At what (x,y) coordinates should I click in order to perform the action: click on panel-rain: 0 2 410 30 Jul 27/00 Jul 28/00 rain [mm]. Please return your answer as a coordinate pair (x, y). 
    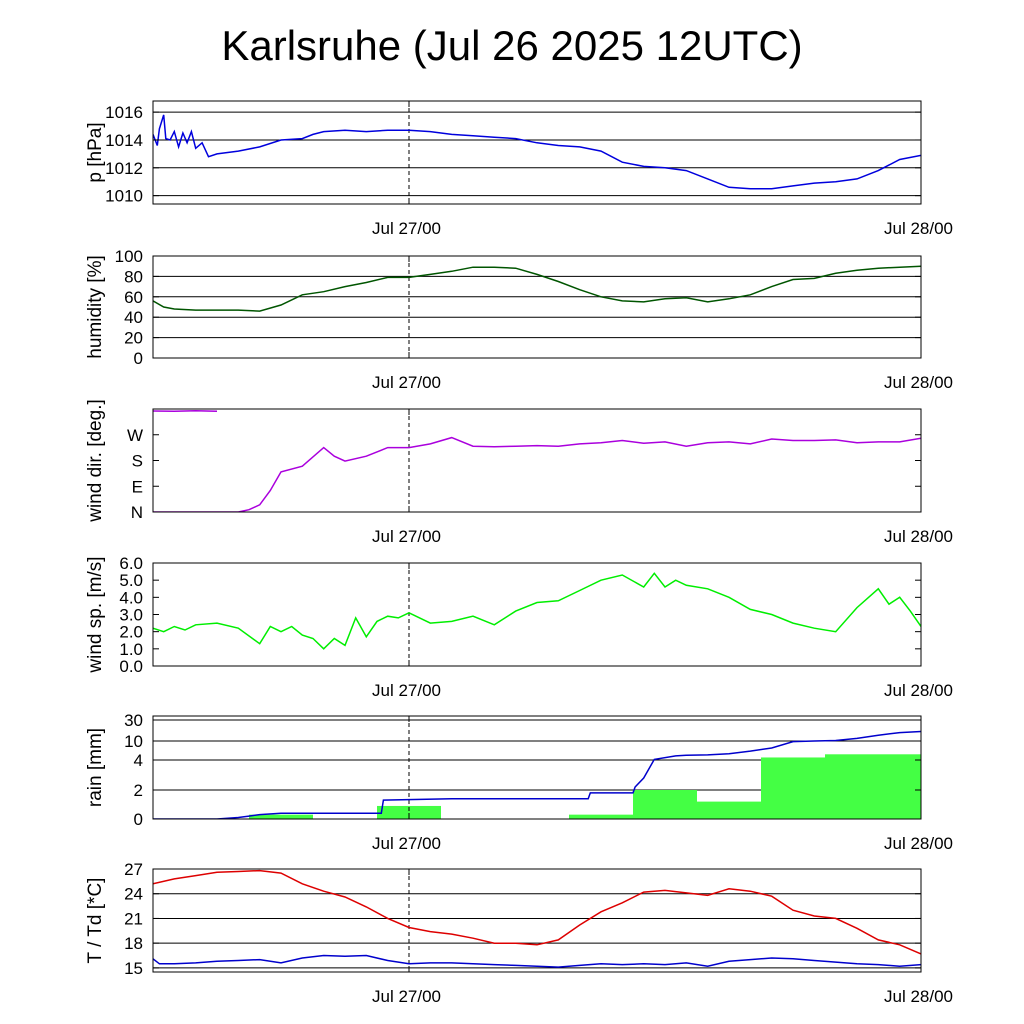
    Looking at the image, I should click on (519, 782).